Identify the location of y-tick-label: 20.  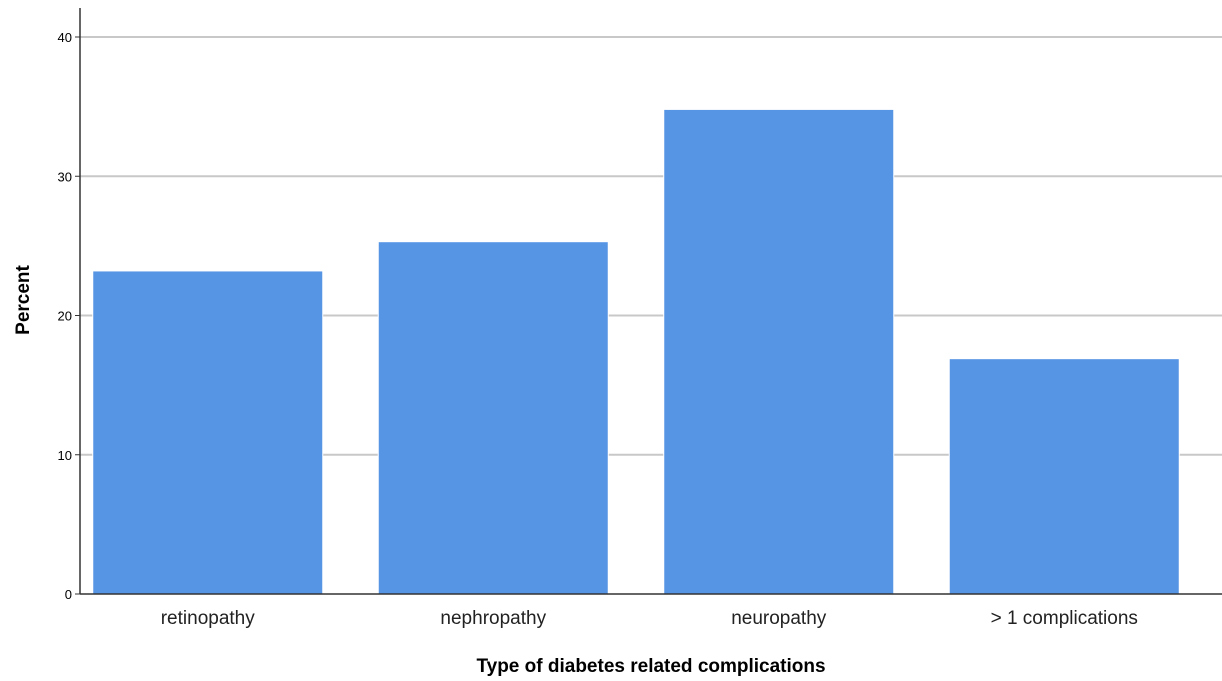
(65, 316).